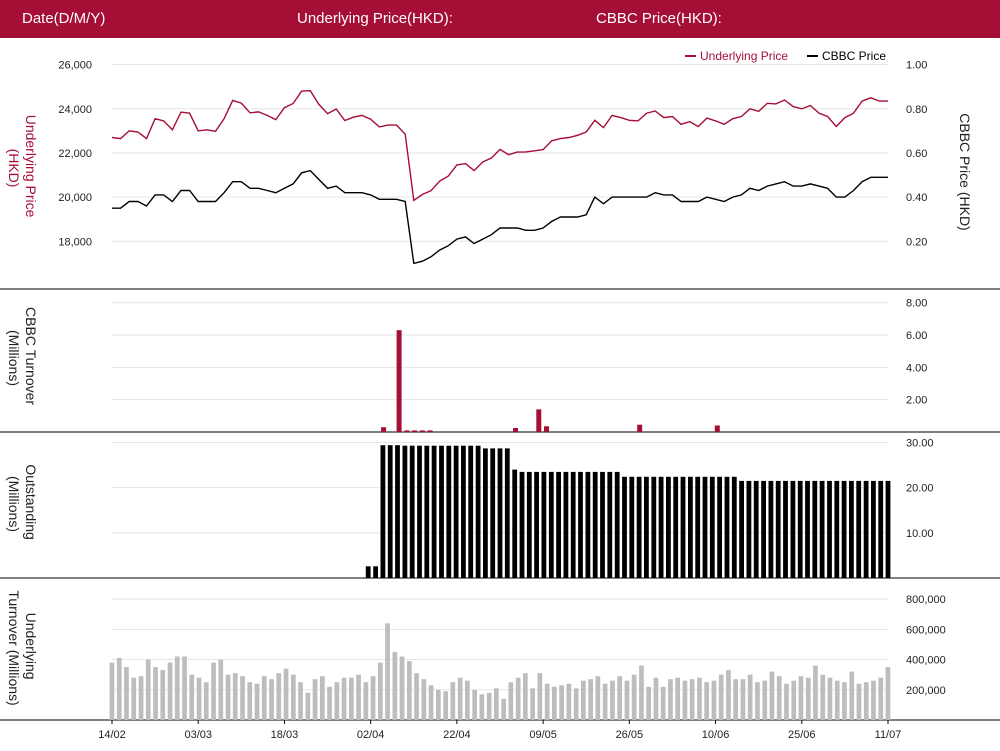  Describe the element at coordinates (22, 358) in the screenshot. I see `cbbc-turnover-axis-title: CBBC Turnover (Millions)` at that location.